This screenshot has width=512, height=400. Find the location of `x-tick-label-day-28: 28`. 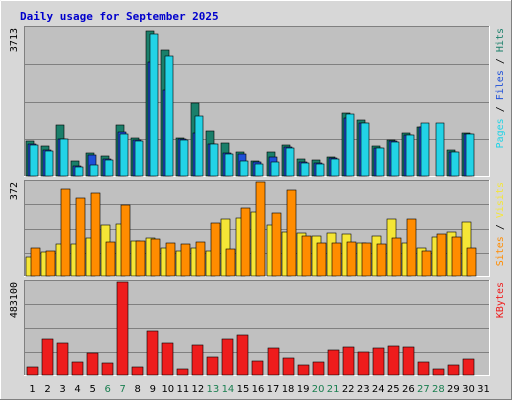

x-tick-label-day-28: 28 is located at coordinates (438, 389).